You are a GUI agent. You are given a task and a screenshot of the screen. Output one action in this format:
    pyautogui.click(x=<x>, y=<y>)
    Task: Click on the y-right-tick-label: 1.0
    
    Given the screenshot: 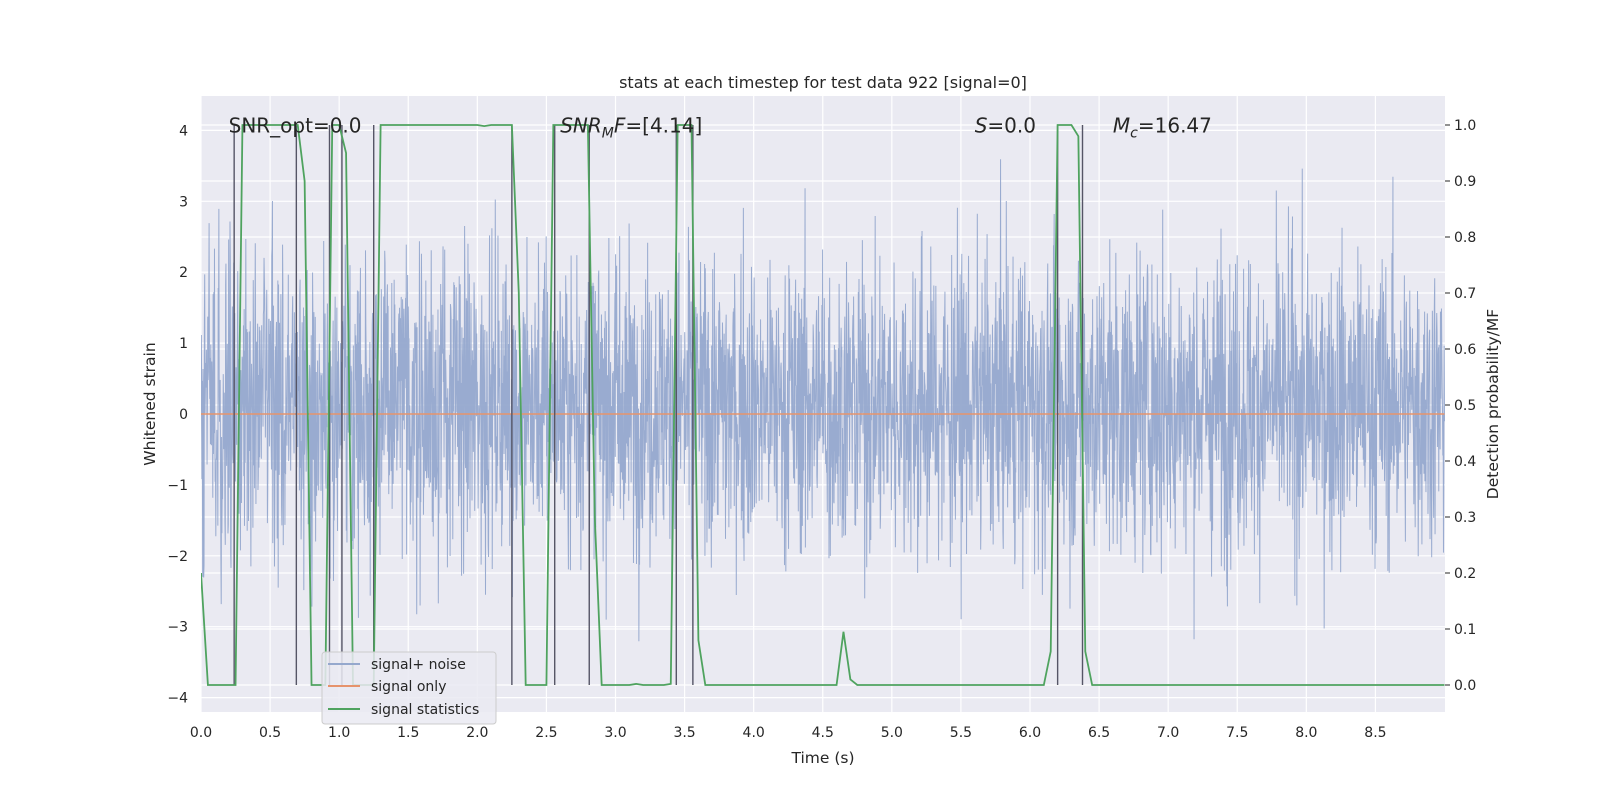 What is the action you would take?
    pyautogui.click(x=1465, y=126)
    